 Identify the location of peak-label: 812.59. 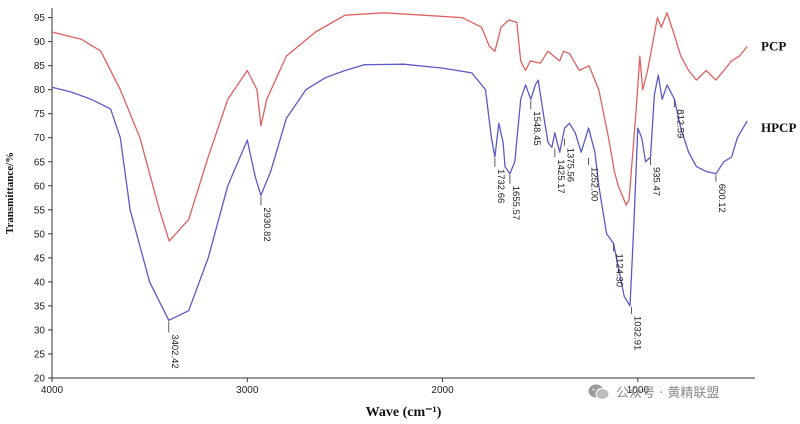
(680, 123).